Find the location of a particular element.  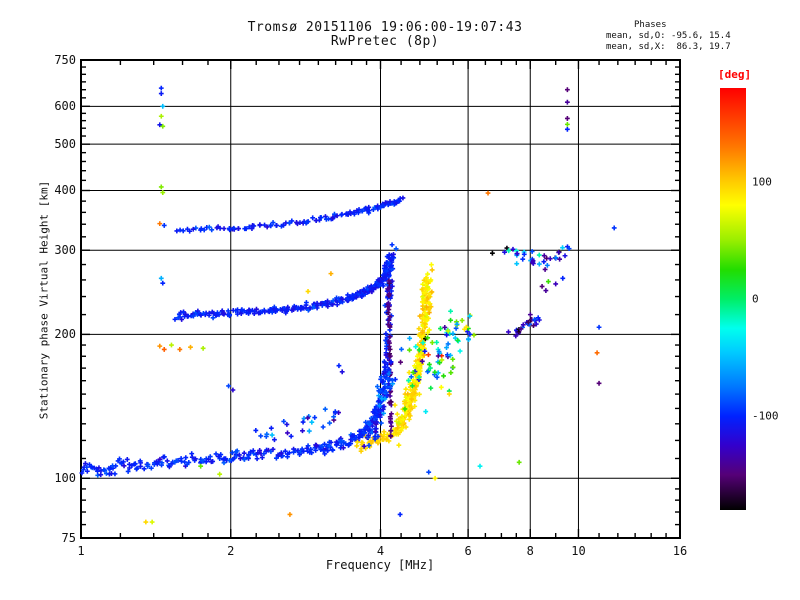

y-tick-label: 300 is located at coordinates (65, 250).